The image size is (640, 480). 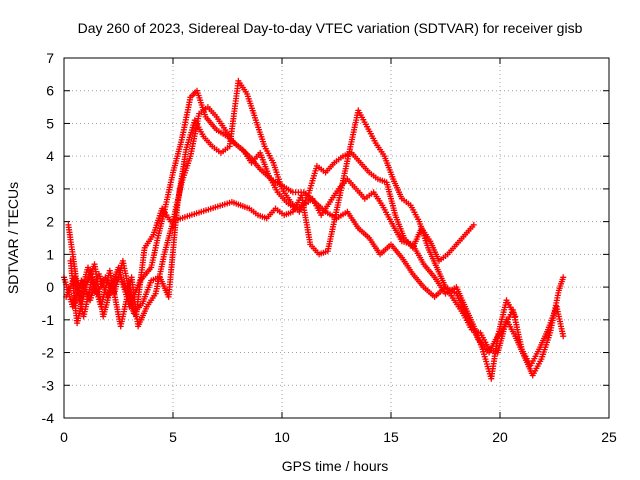 What do you see at coordinates (48, 385) in the screenshot?
I see `y-tick-label: -3` at bounding box center [48, 385].